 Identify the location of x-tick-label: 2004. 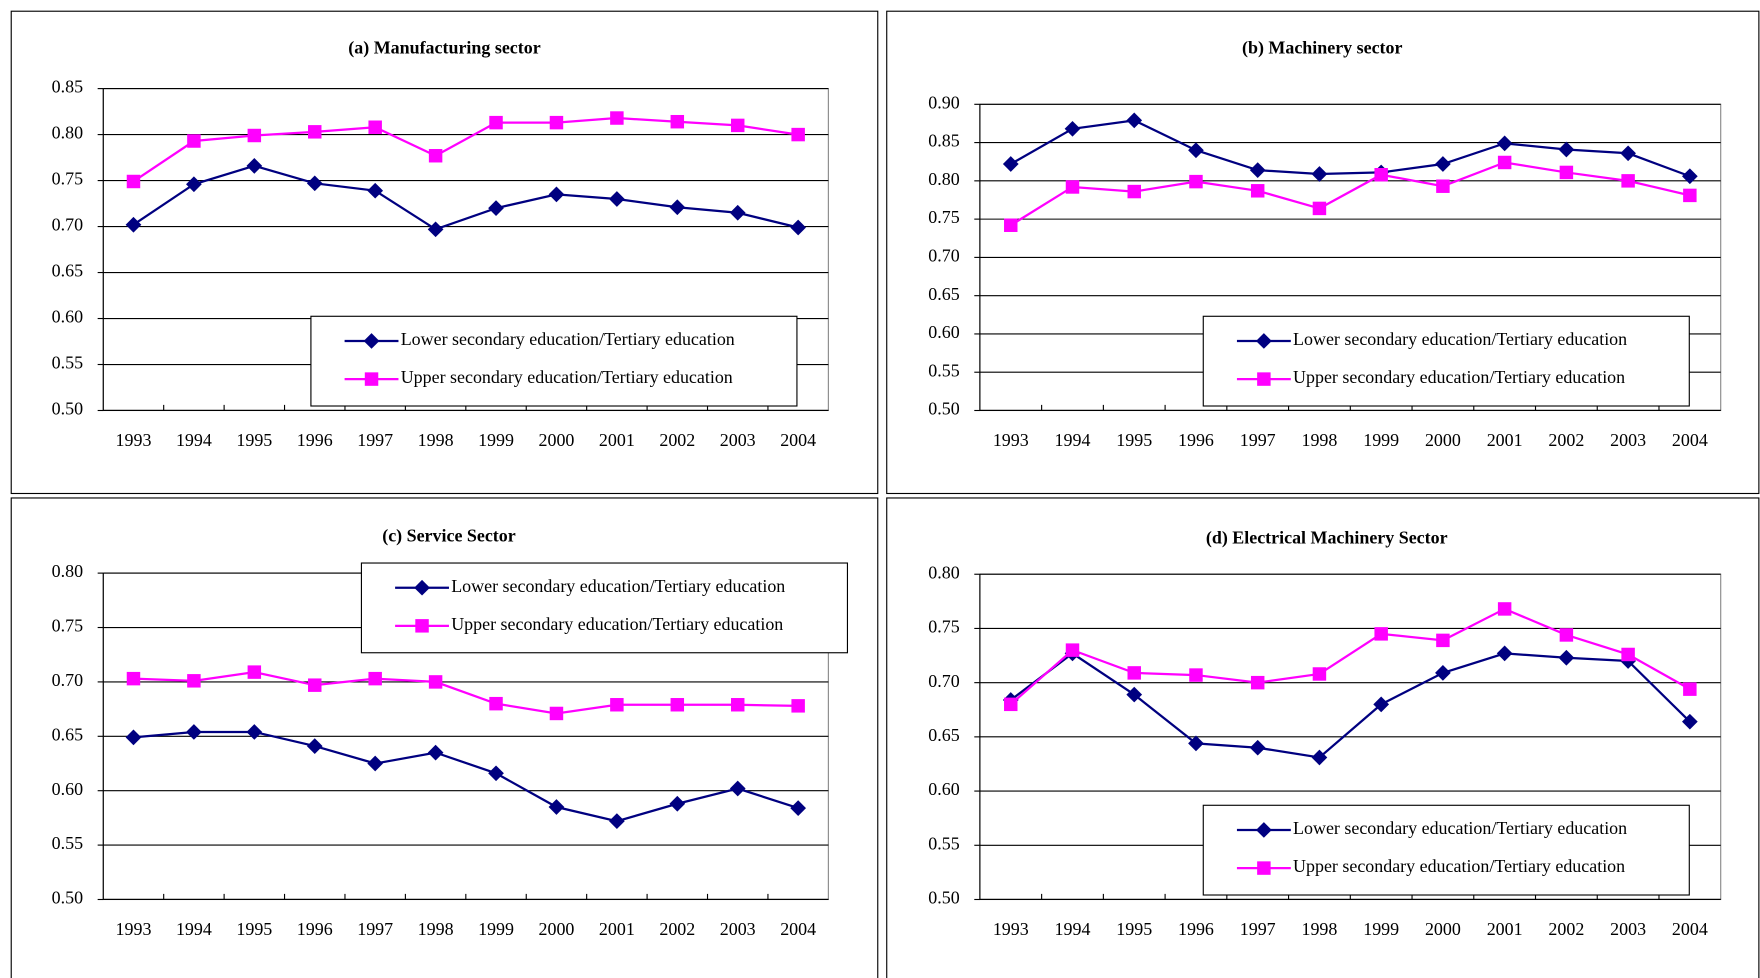
(1690, 929).